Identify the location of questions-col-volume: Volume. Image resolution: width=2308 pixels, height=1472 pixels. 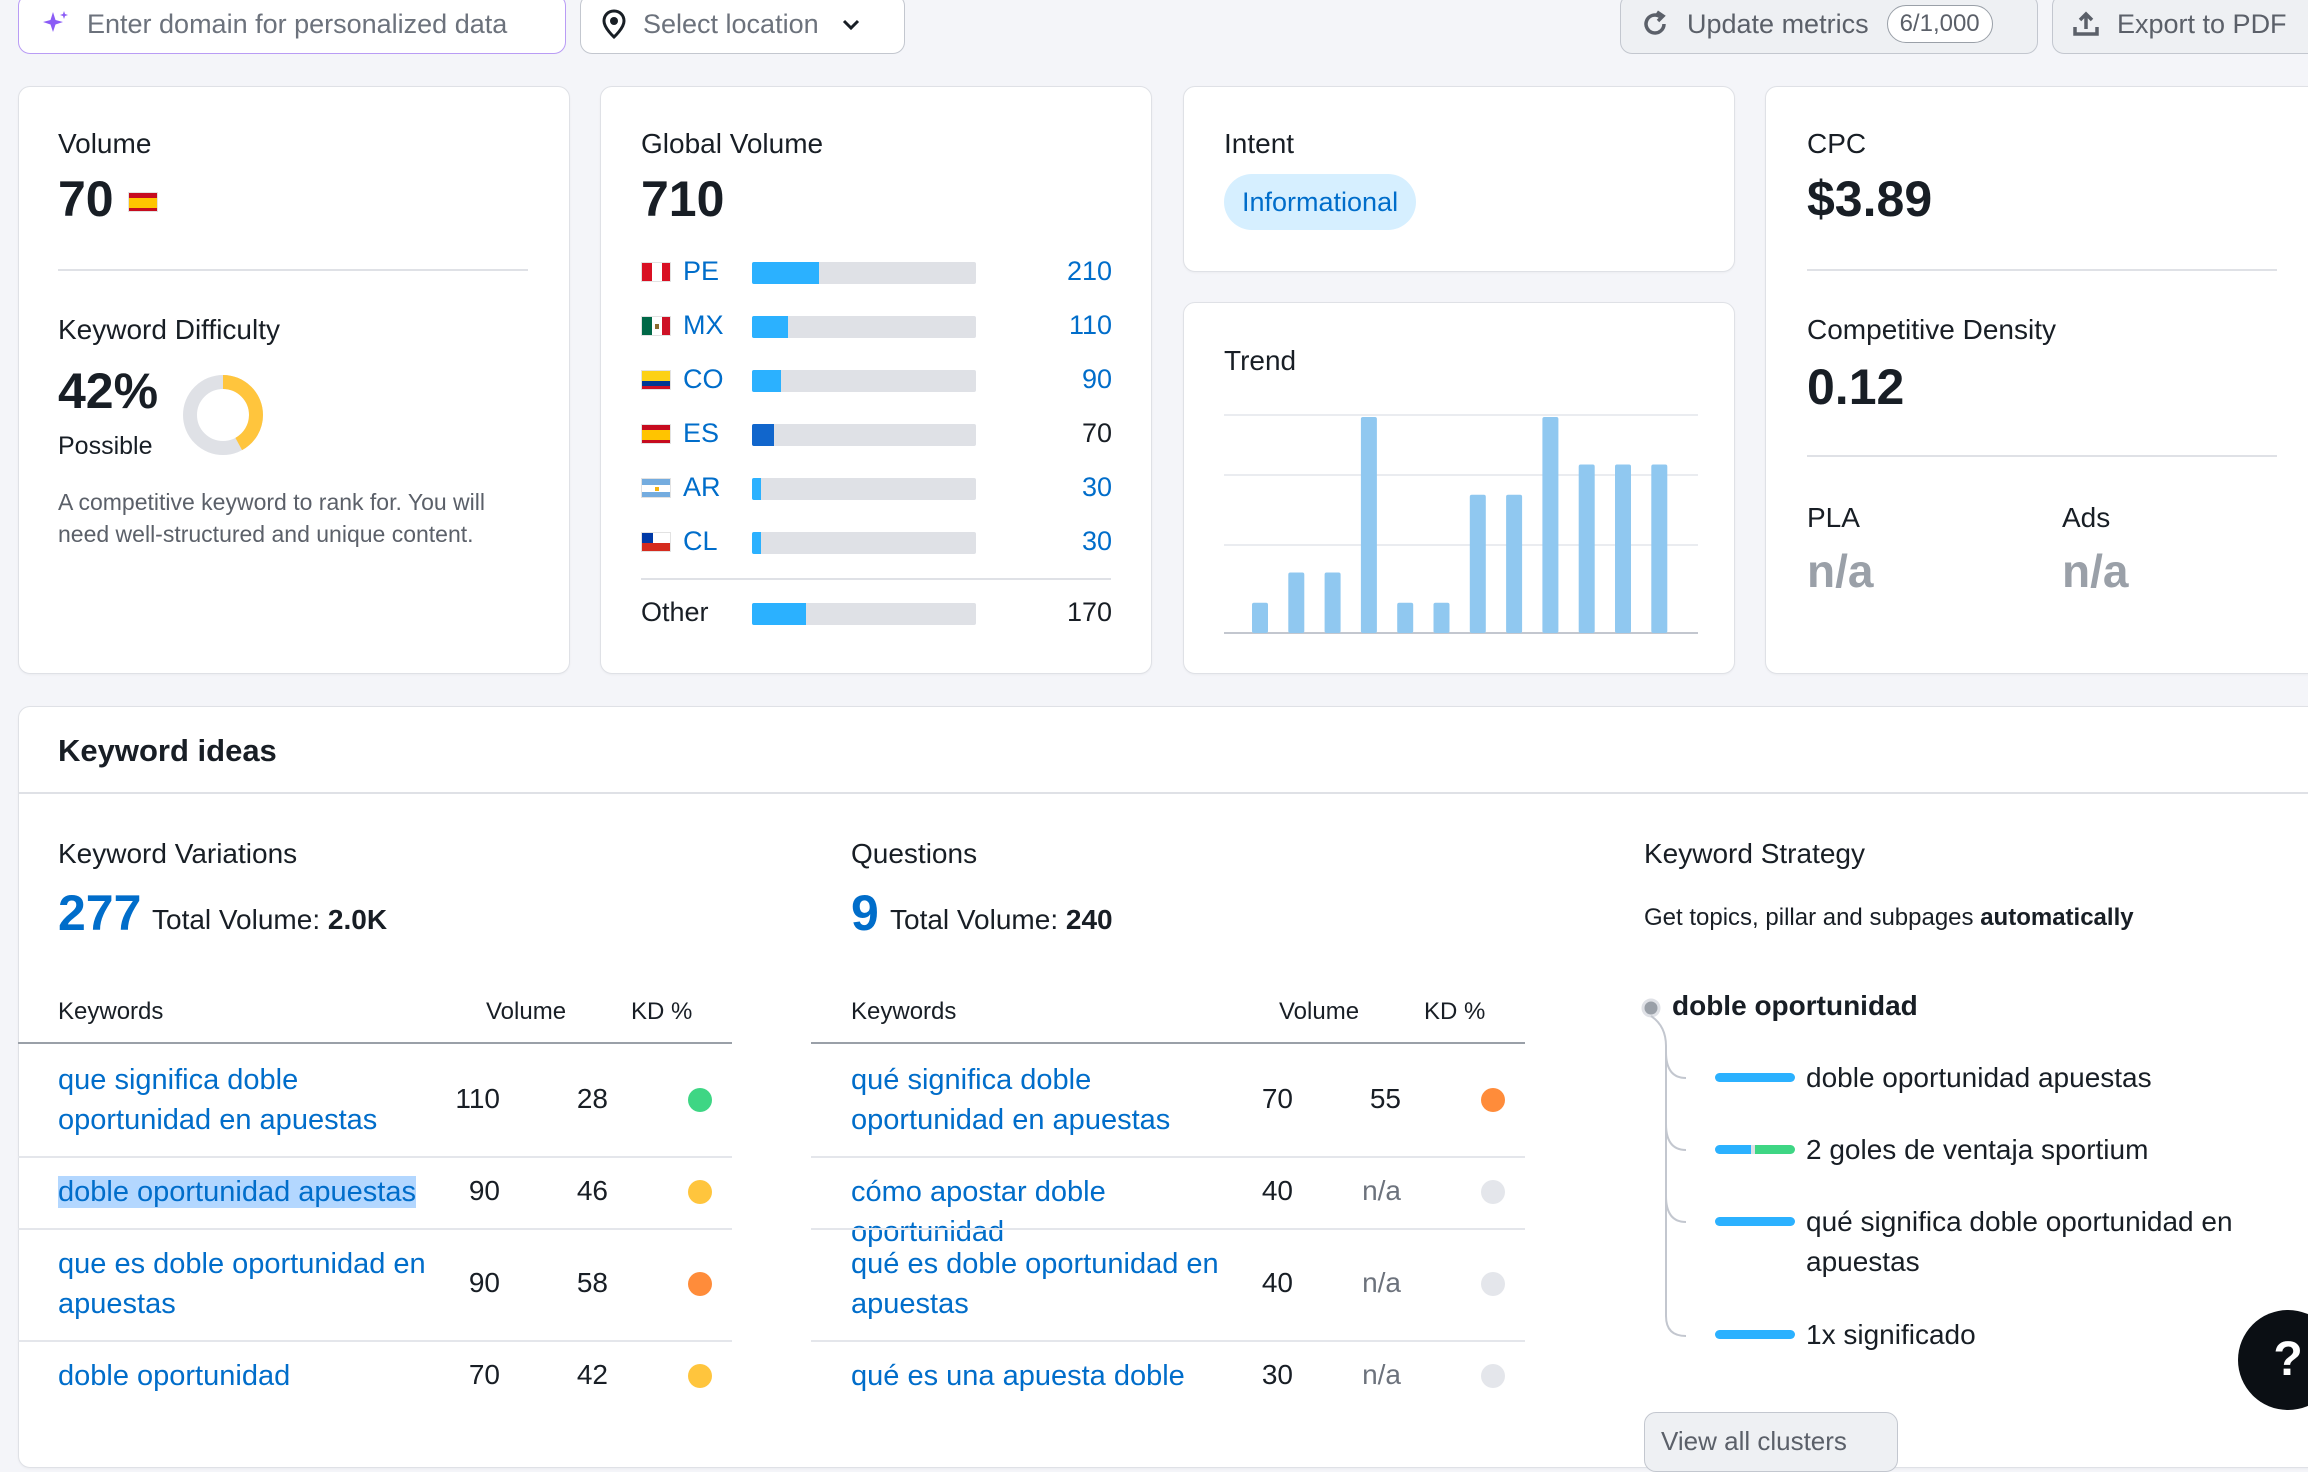
(1319, 1011).